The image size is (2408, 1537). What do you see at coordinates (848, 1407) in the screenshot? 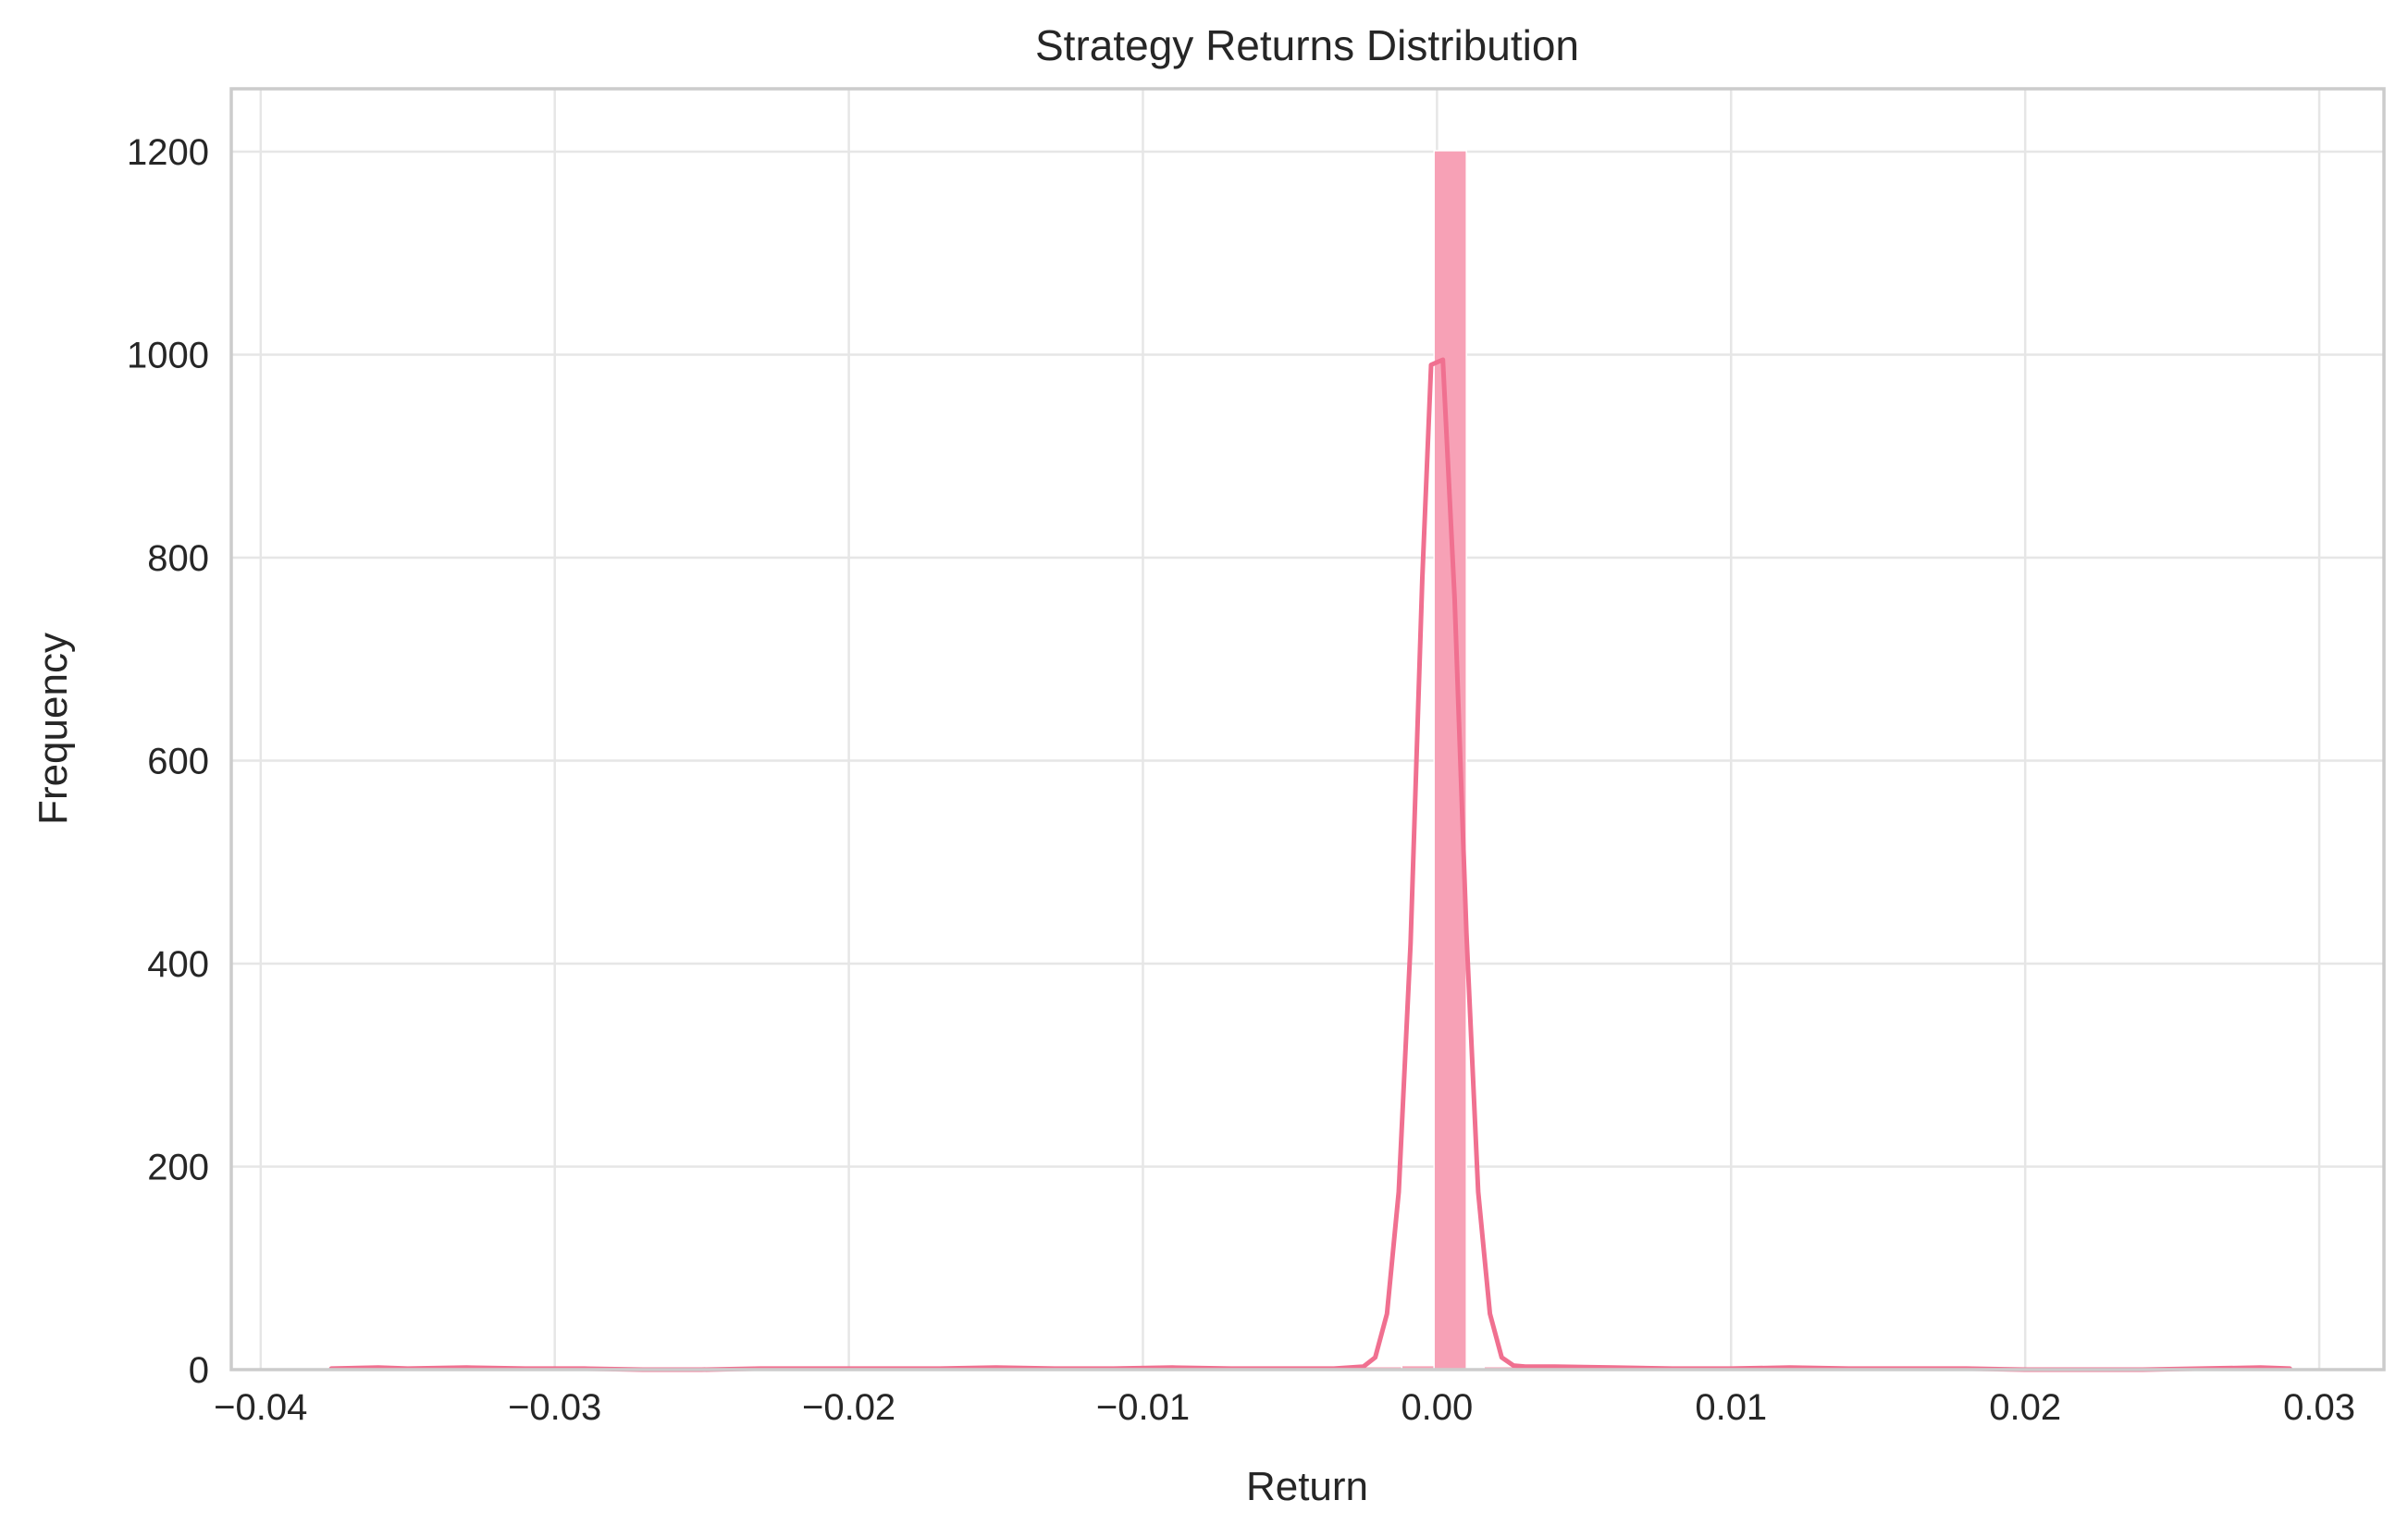
I see `x-tick-label: −0.02` at bounding box center [848, 1407].